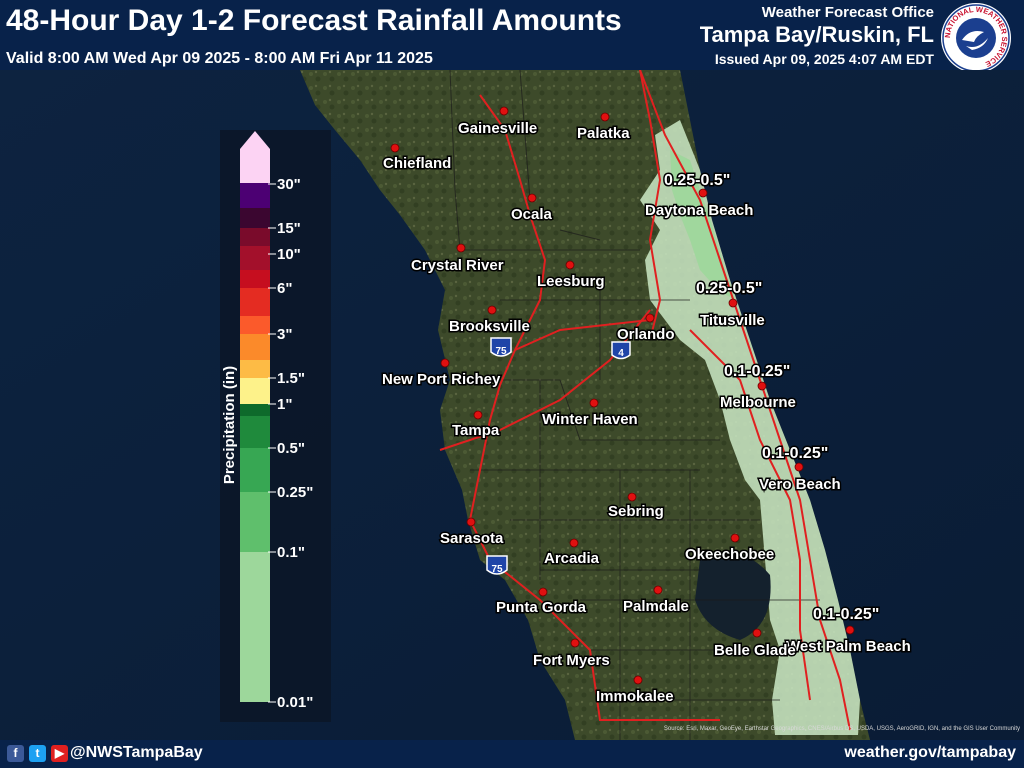 The height and width of the screenshot is (768, 1024). What do you see at coordinates (702, 225) in the screenshot?
I see `rainfall-area-0.1-0.25` at bounding box center [702, 225].